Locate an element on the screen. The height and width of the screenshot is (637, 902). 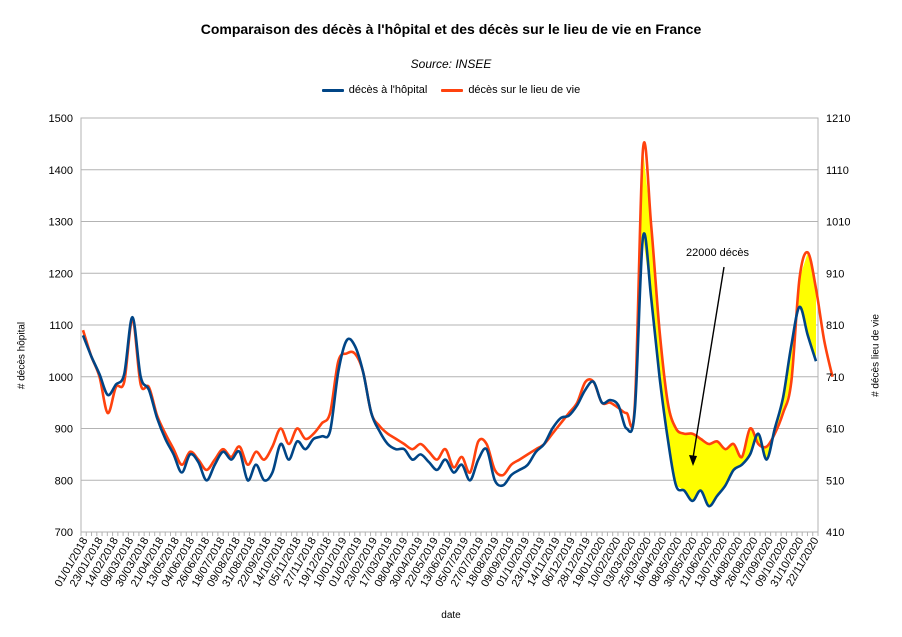
y-tick-right: 1010 is located at coordinates (838, 223).